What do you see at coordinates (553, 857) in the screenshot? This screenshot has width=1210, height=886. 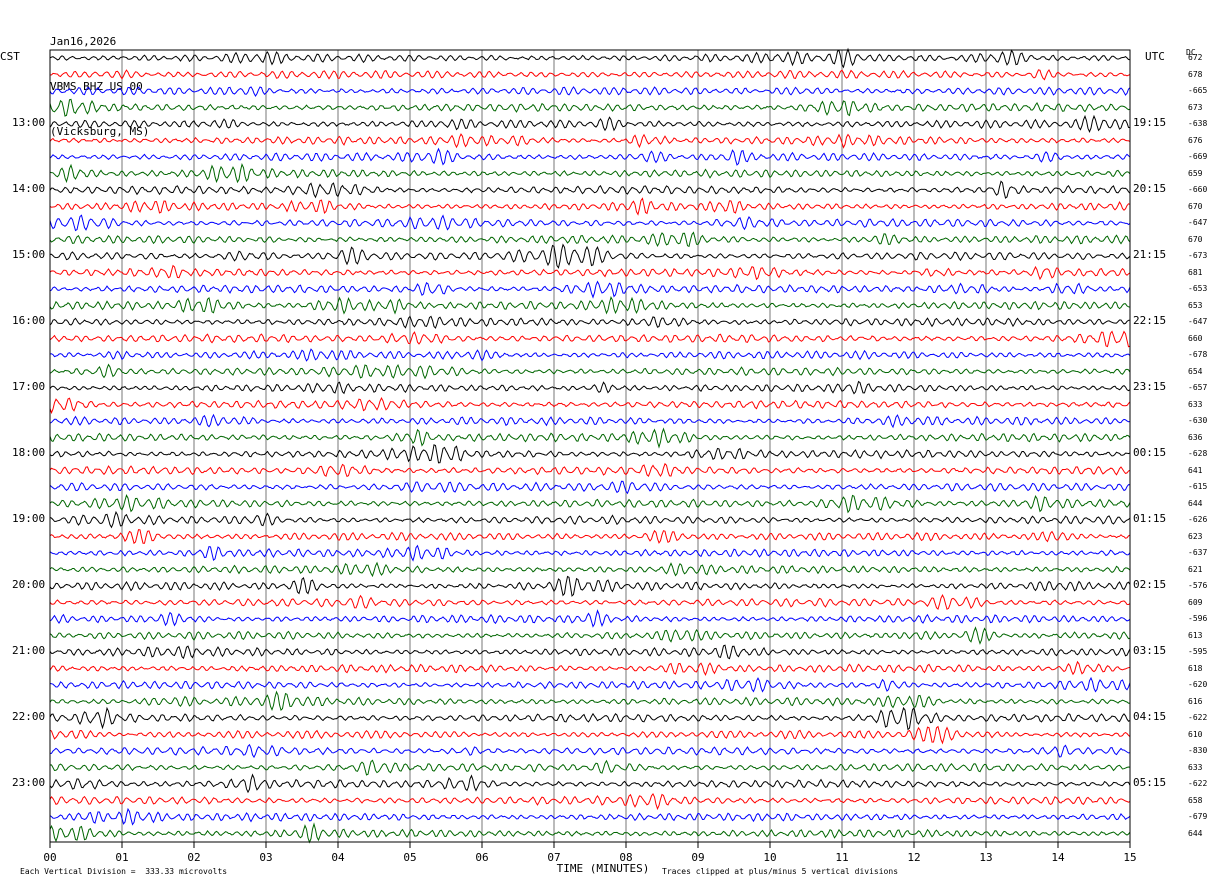 I see `x-tick-label-07: 07` at bounding box center [553, 857].